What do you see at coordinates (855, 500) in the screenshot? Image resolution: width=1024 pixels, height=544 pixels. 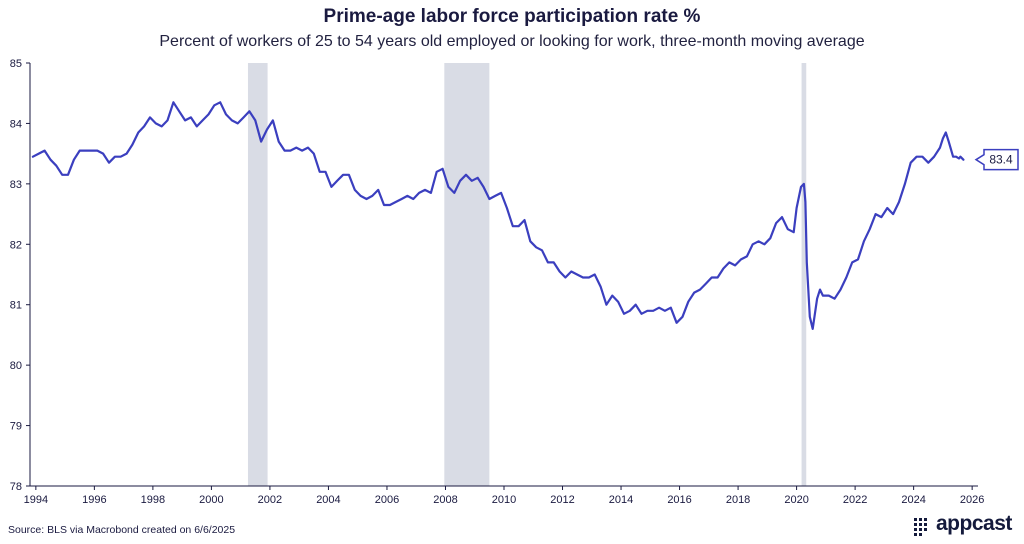 I see `x-tick-label-2022: 2022` at bounding box center [855, 500].